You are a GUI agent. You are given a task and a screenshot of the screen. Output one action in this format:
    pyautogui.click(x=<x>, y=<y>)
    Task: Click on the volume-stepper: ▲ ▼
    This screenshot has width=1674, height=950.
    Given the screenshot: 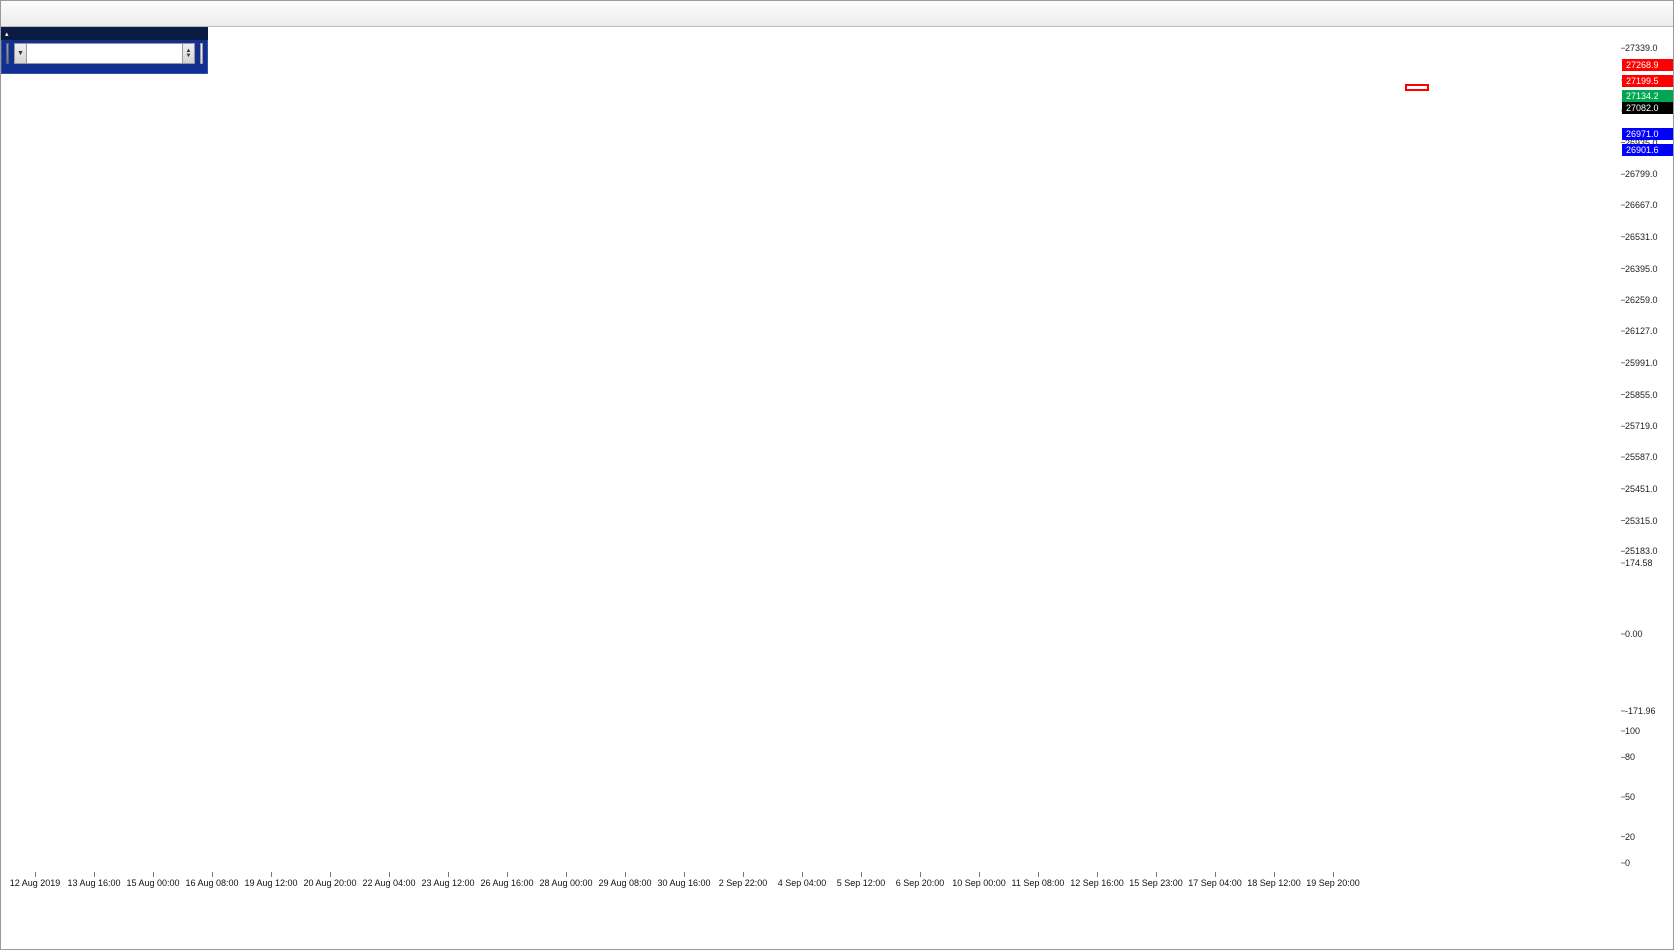 What is the action you would take?
    pyautogui.click(x=188, y=53)
    